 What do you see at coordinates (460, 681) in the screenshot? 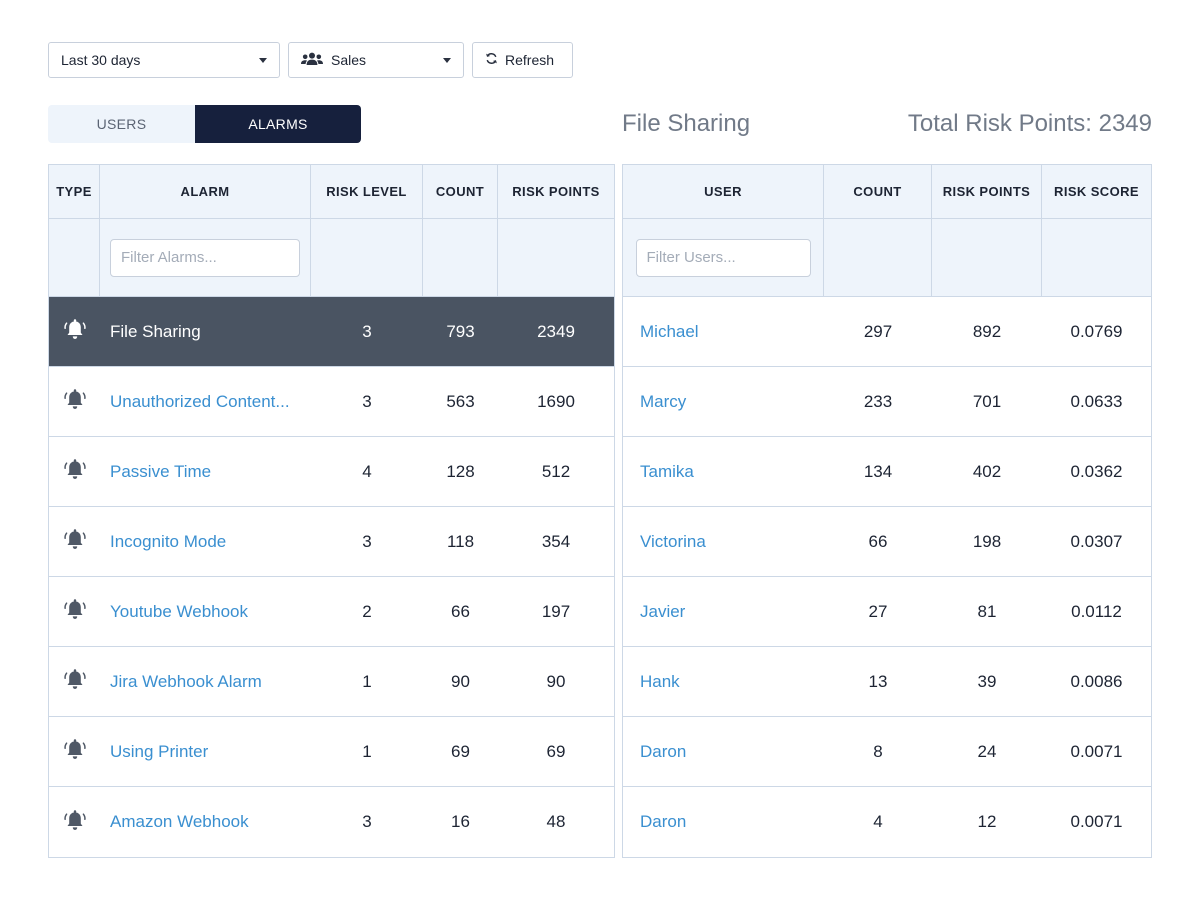
I see `count-cell: 90` at bounding box center [460, 681].